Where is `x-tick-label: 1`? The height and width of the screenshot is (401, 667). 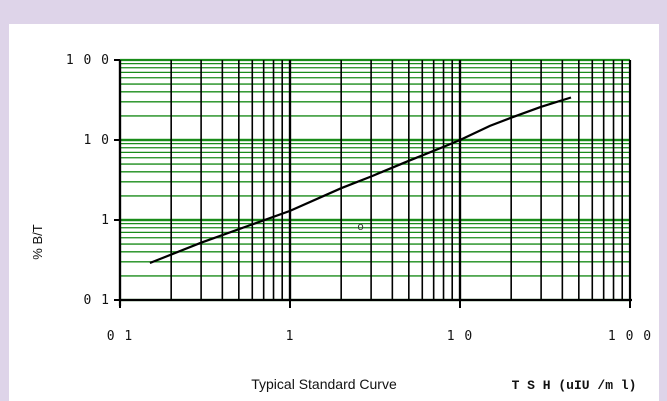
x-tick-label: 1 is located at coordinates (290, 336).